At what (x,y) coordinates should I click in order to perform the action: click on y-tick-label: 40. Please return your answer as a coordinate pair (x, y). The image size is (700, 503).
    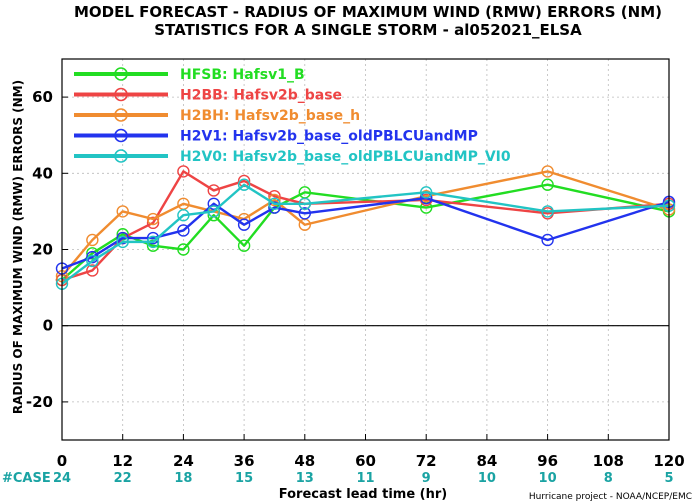
    Looking at the image, I should click on (42, 173).